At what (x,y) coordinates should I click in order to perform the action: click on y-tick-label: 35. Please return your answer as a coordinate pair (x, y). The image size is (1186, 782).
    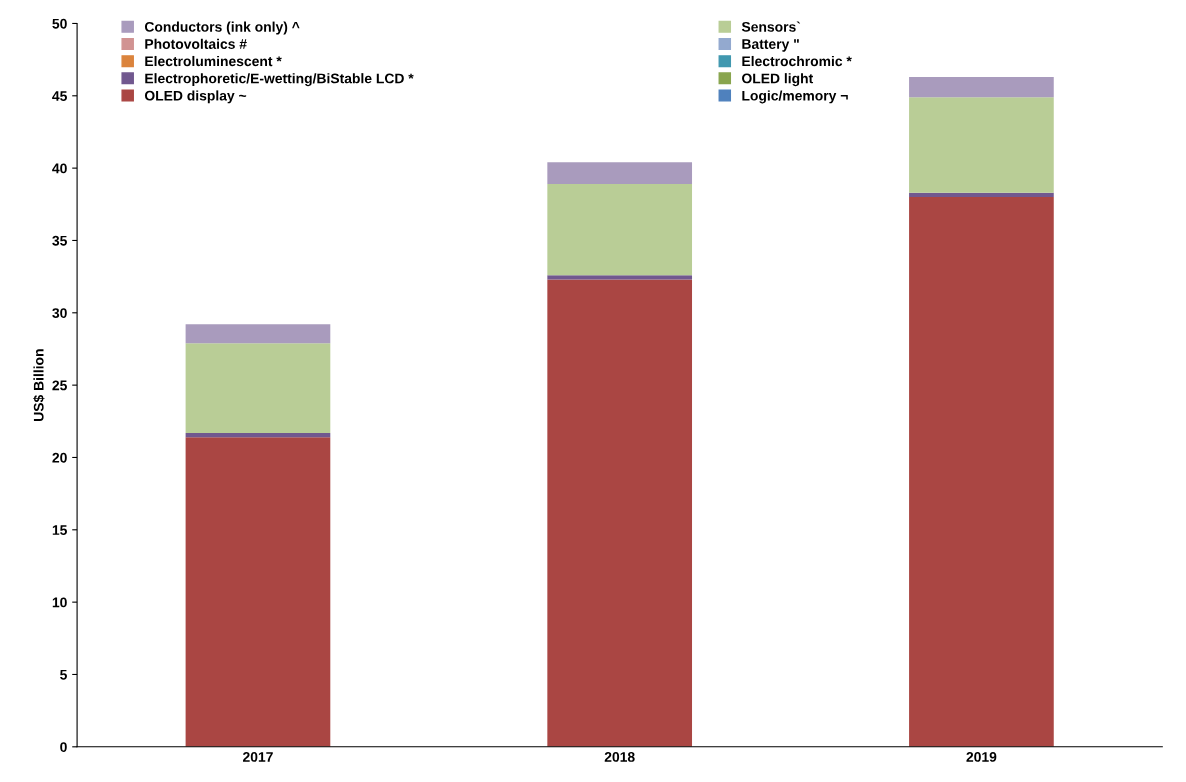
    Looking at the image, I should click on (59, 240).